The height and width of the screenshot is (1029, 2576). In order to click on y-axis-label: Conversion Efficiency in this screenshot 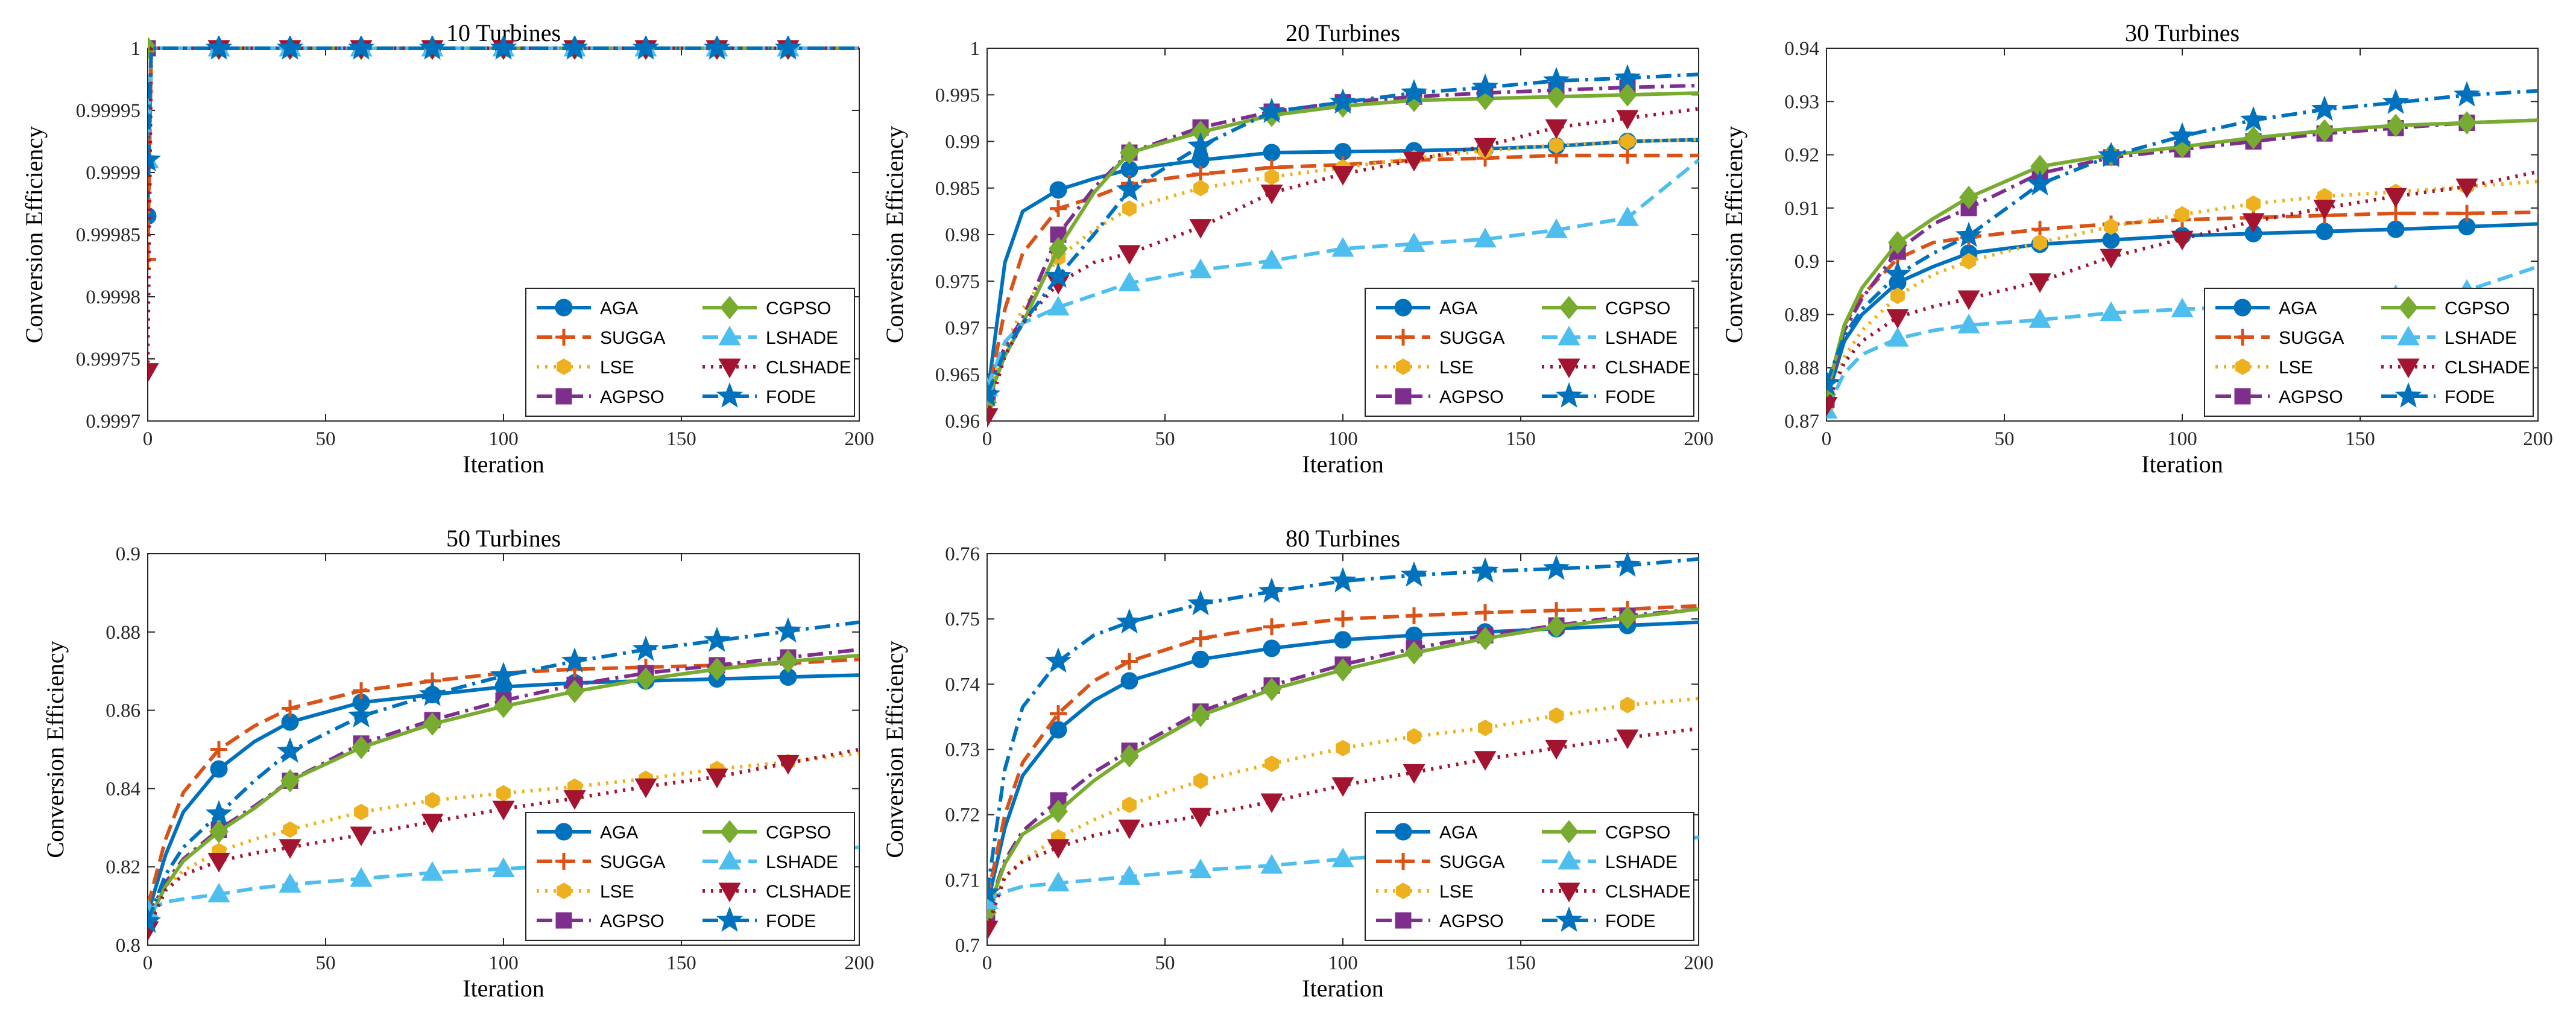, I will do `click(55, 749)`.